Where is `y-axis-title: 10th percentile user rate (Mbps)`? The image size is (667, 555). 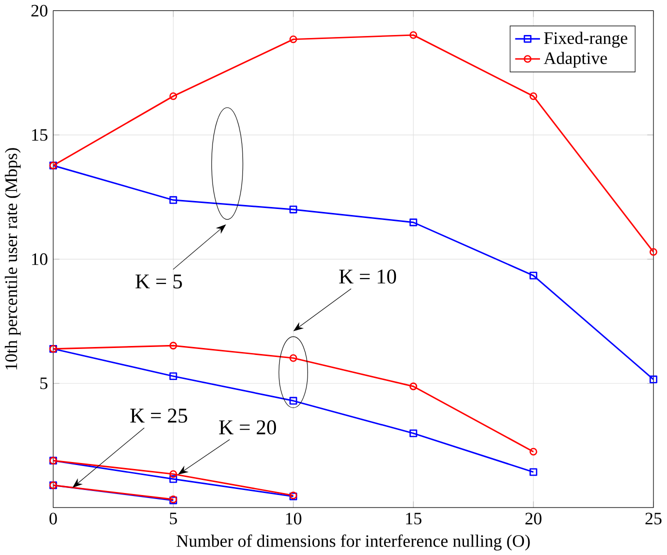
y-axis-title: 10th percentile user rate (Mbps) is located at coordinates (12, 259).